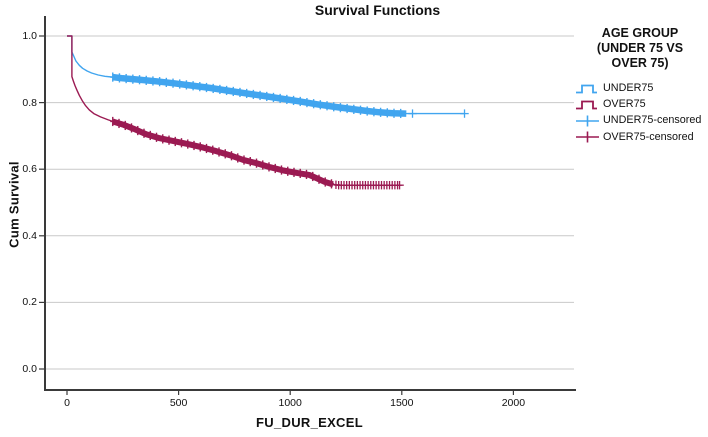  What do you see at coordinates (29, 169) in the screenshot?
I see `y-tick-label: 0.6` at bounding box center [29, 169].